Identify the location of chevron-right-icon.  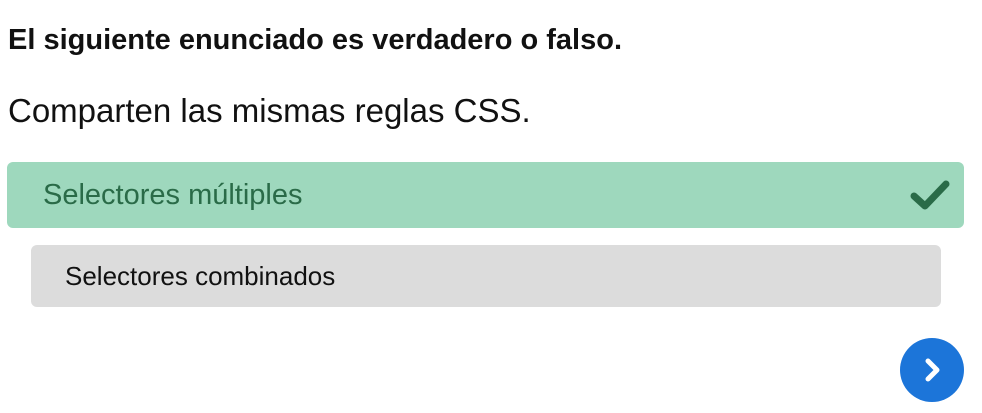
(932, 370).